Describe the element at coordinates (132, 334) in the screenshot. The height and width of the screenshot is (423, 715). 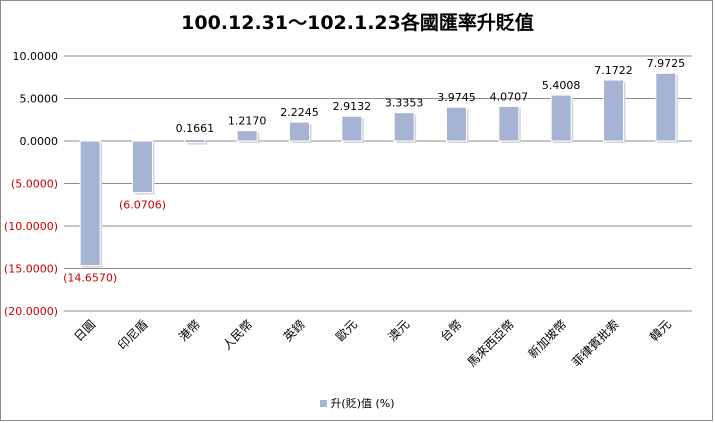
I see `category-label: 印尼盾` at that location.